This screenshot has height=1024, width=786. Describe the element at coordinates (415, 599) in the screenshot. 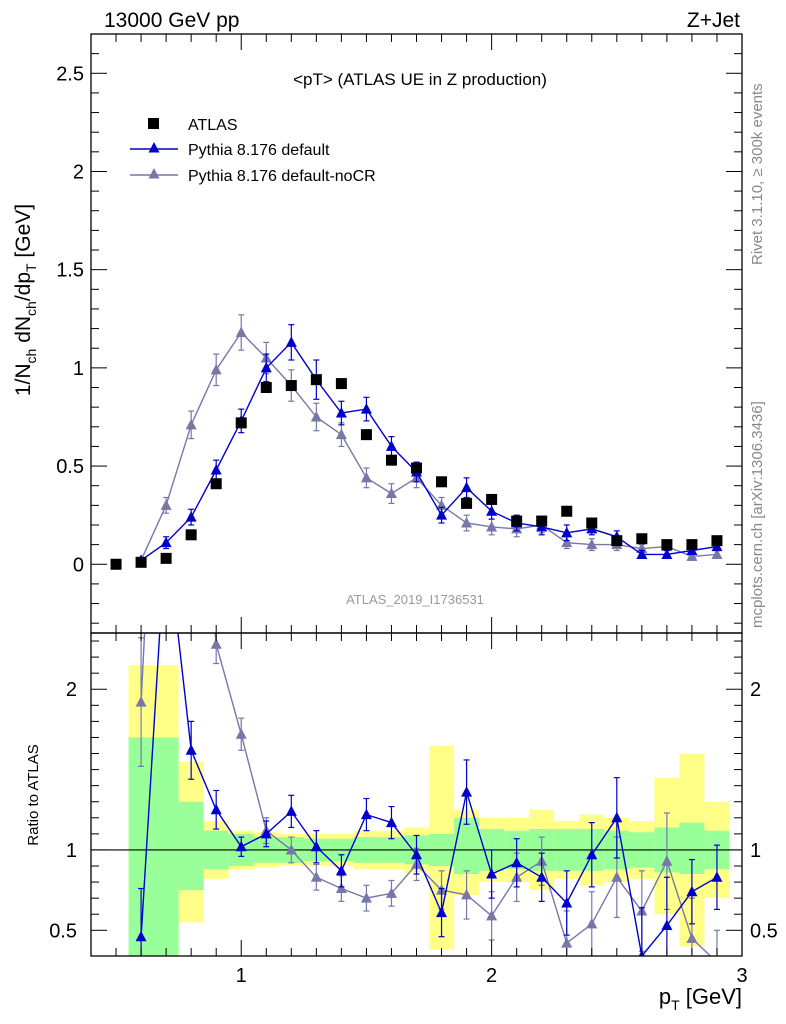

I see `analysis-id-label: ATLAS_2019_I1736531` at that location.